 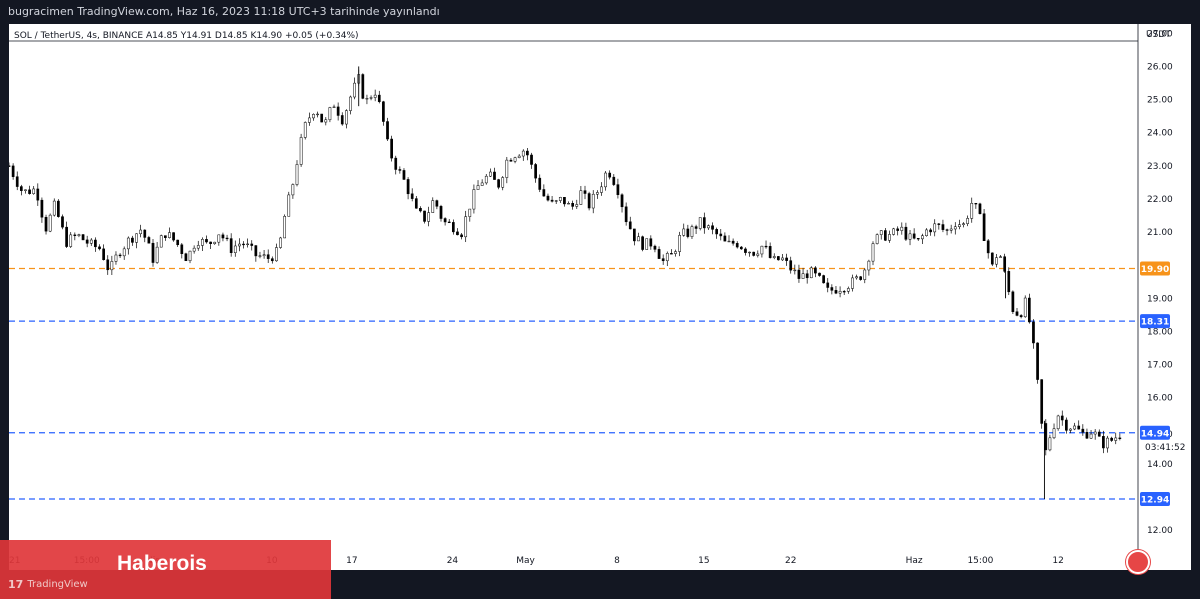 I want to click on y-tick-label: 25.00, so click(x=1160, y=101).